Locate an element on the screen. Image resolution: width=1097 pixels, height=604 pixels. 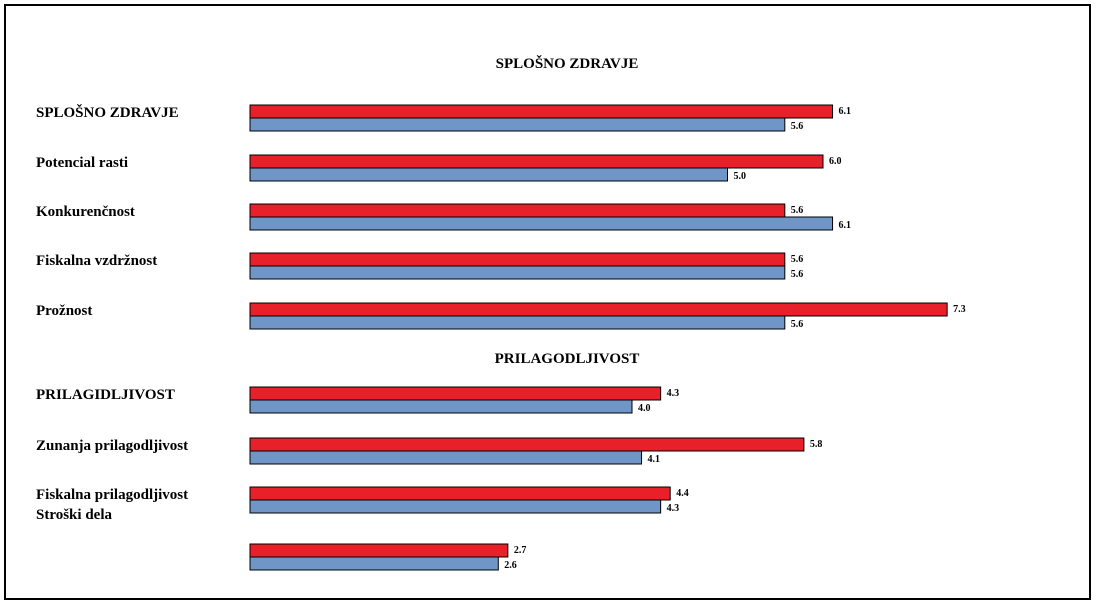
category-label: Fiskalna vzdržnost is located at coordinates (96, 261).